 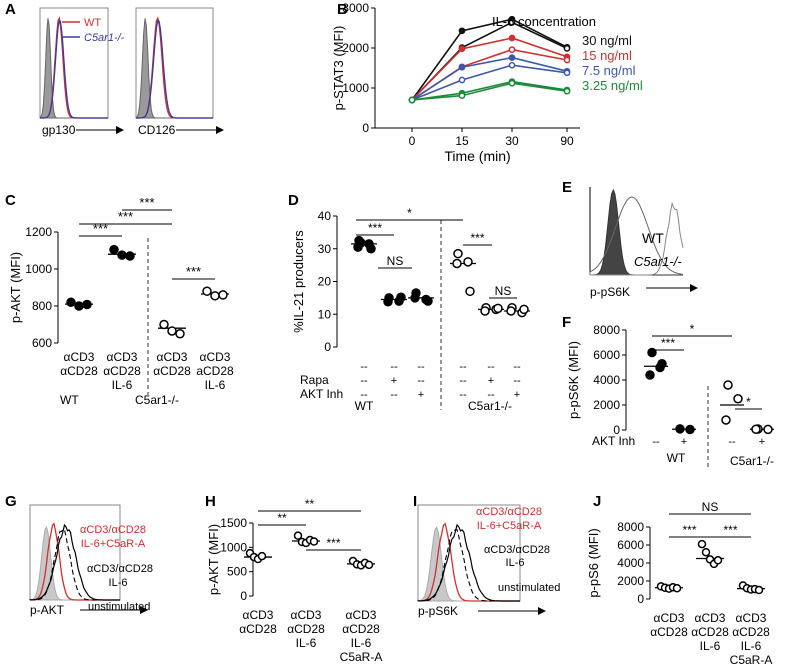 What do you see at coordinates (11, 501) in the screenshot?
I see `panel-letter-g: G` at bounding box center [11, 501].